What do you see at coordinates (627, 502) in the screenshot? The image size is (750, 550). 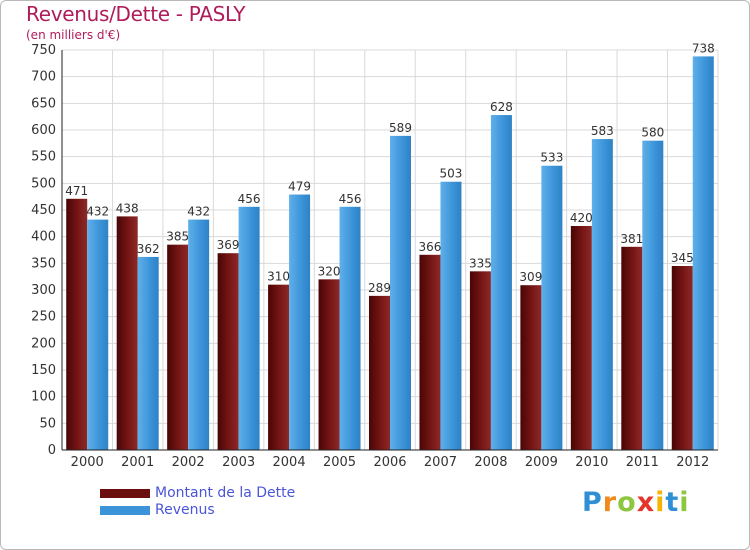 I see `logo-letter: o` at bounding box center [627, 502].